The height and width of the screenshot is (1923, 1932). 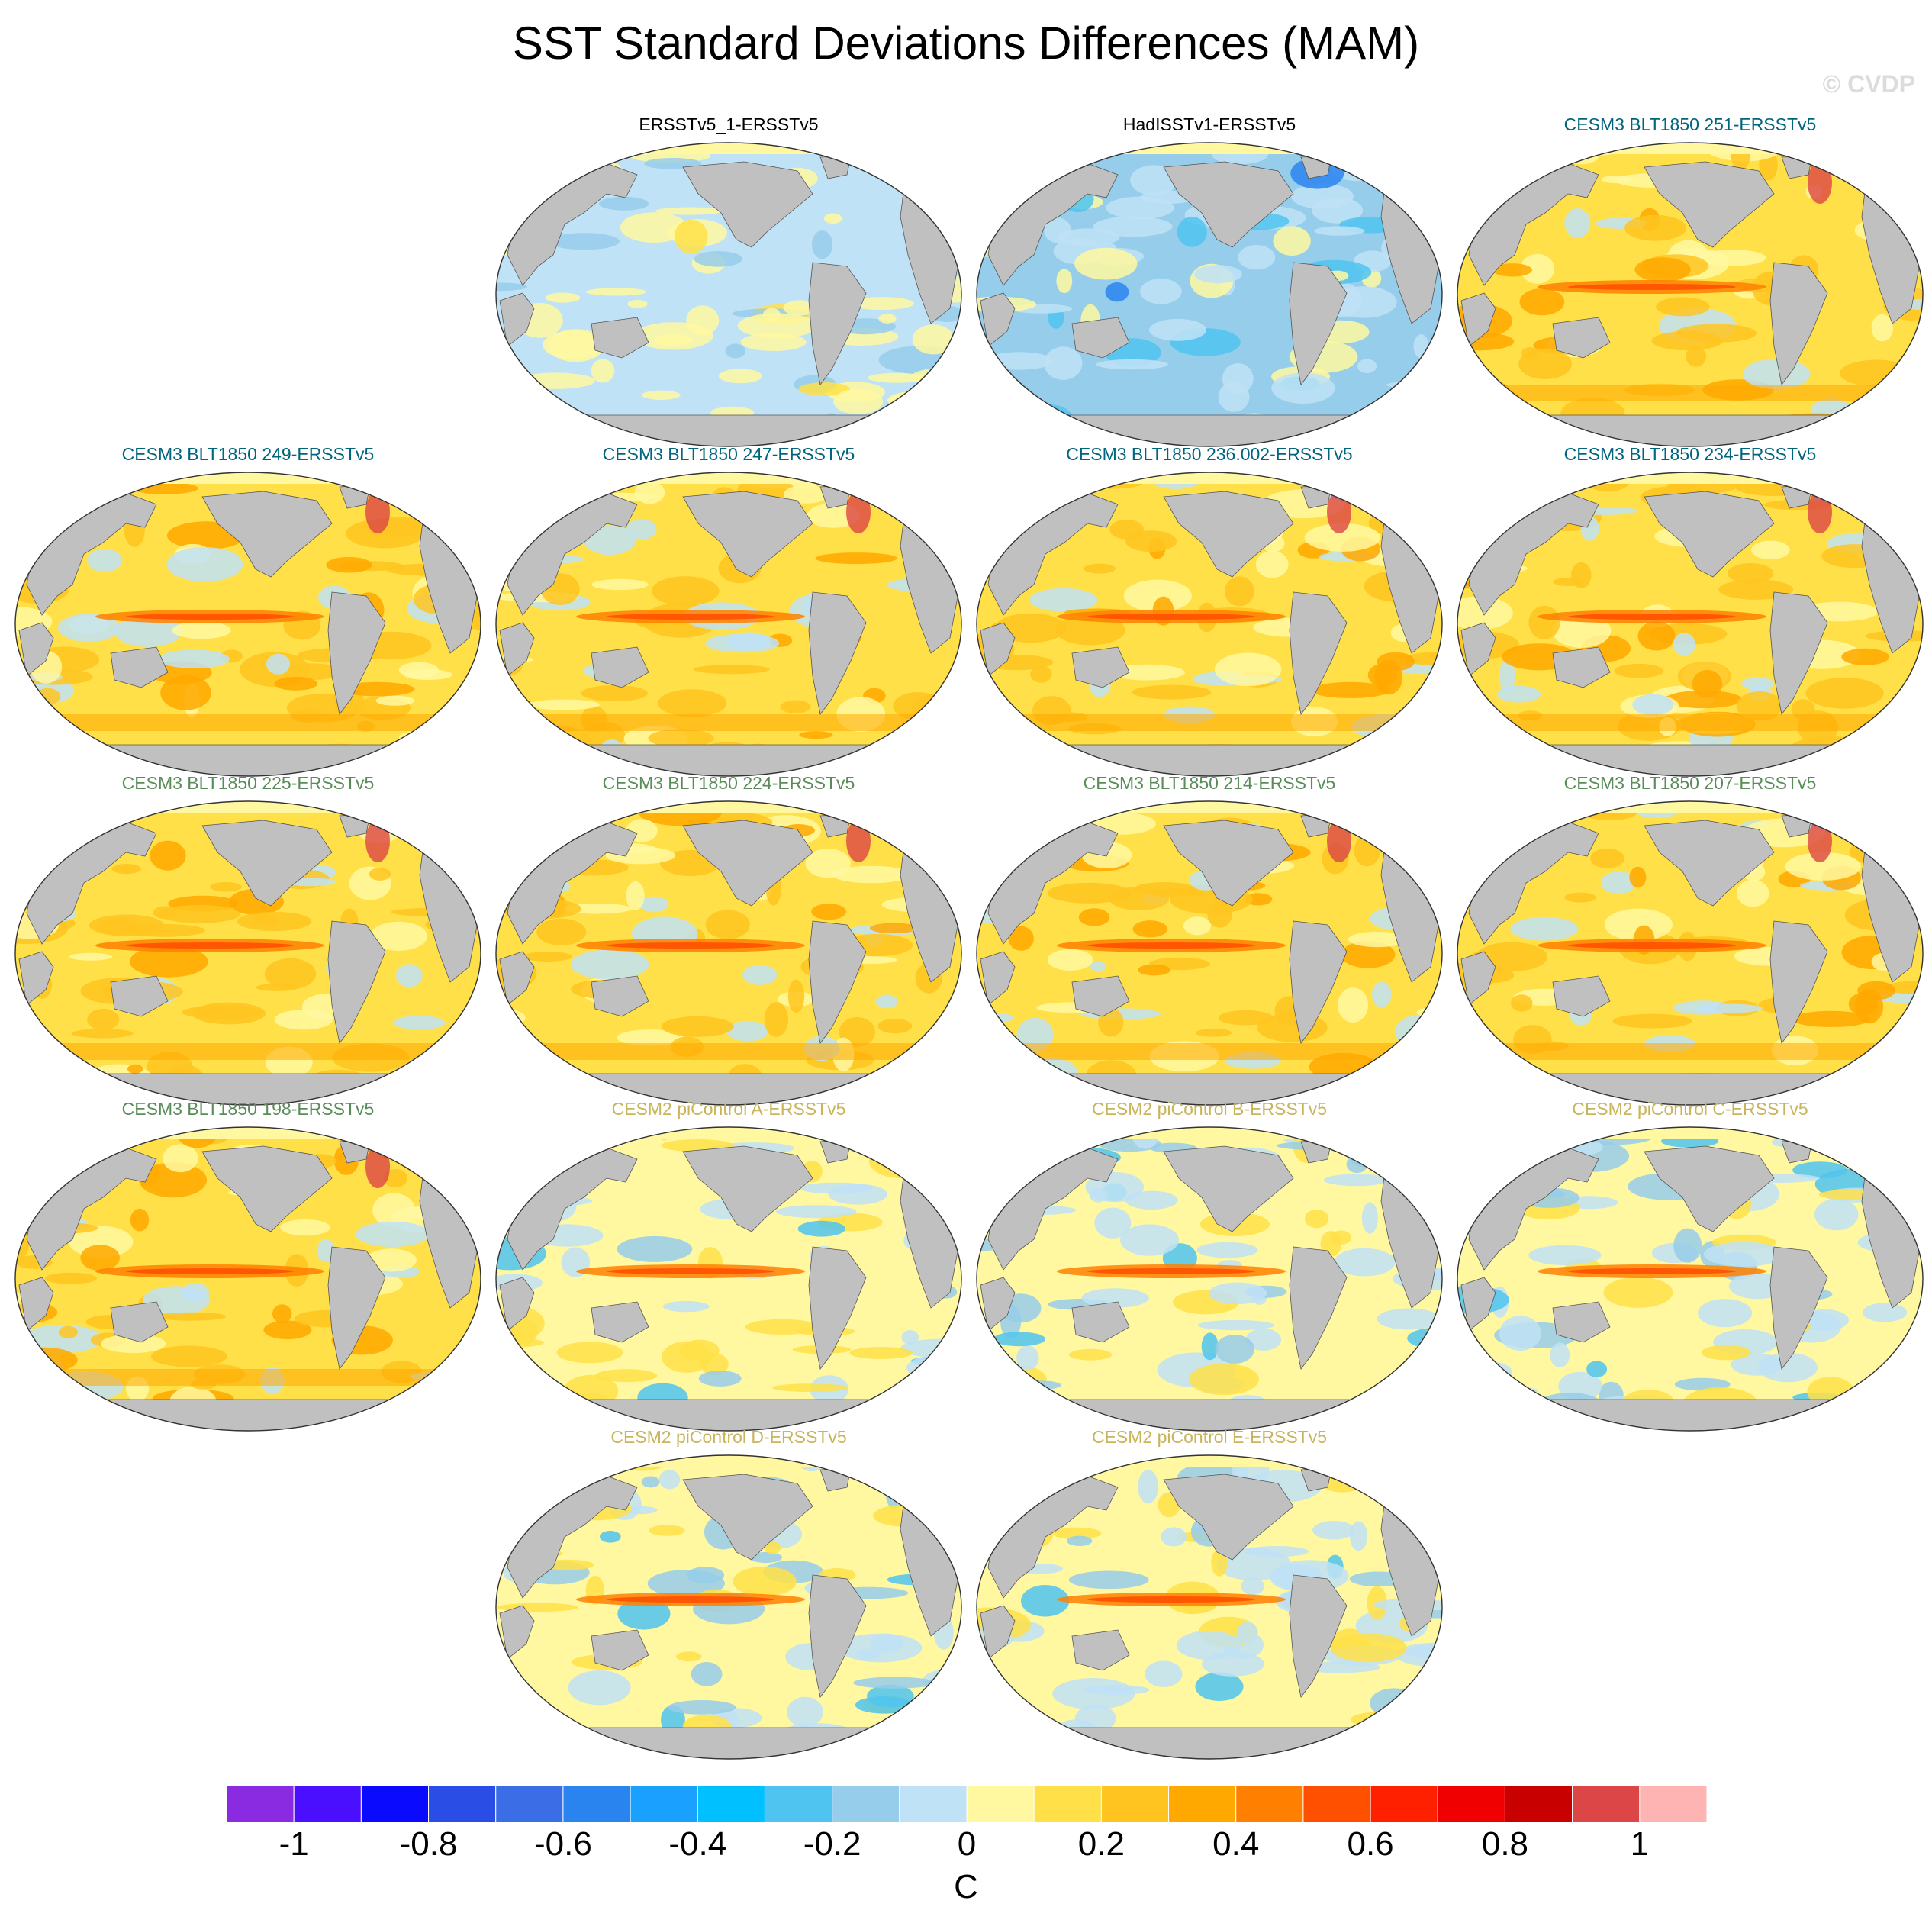 I want to click on map-panel: CESM3 BLT1850 236.002-ERSSTv5, so click(x=1209, y=612).